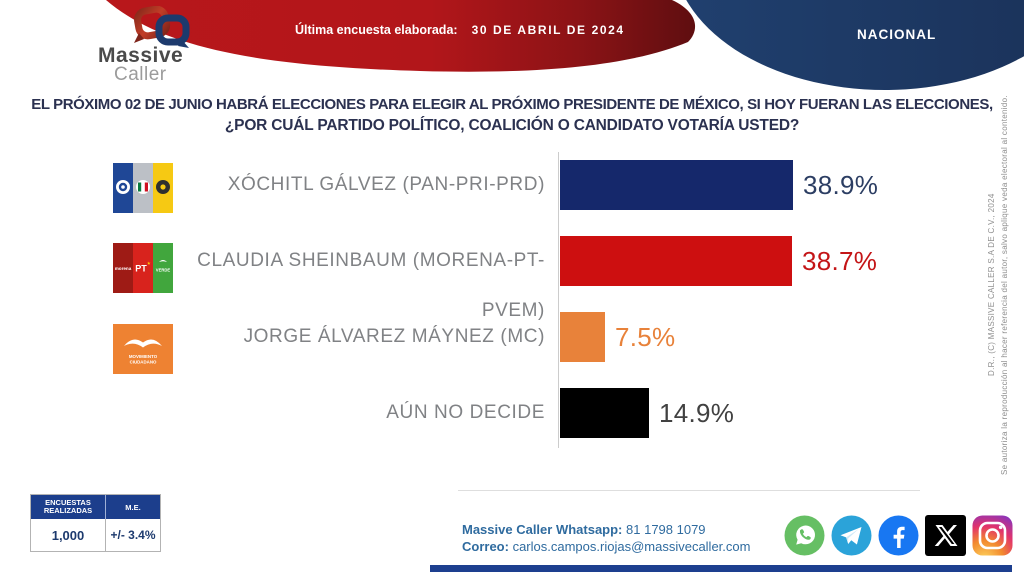  I want to click on result-value: 38.9%, so click(841, 185).